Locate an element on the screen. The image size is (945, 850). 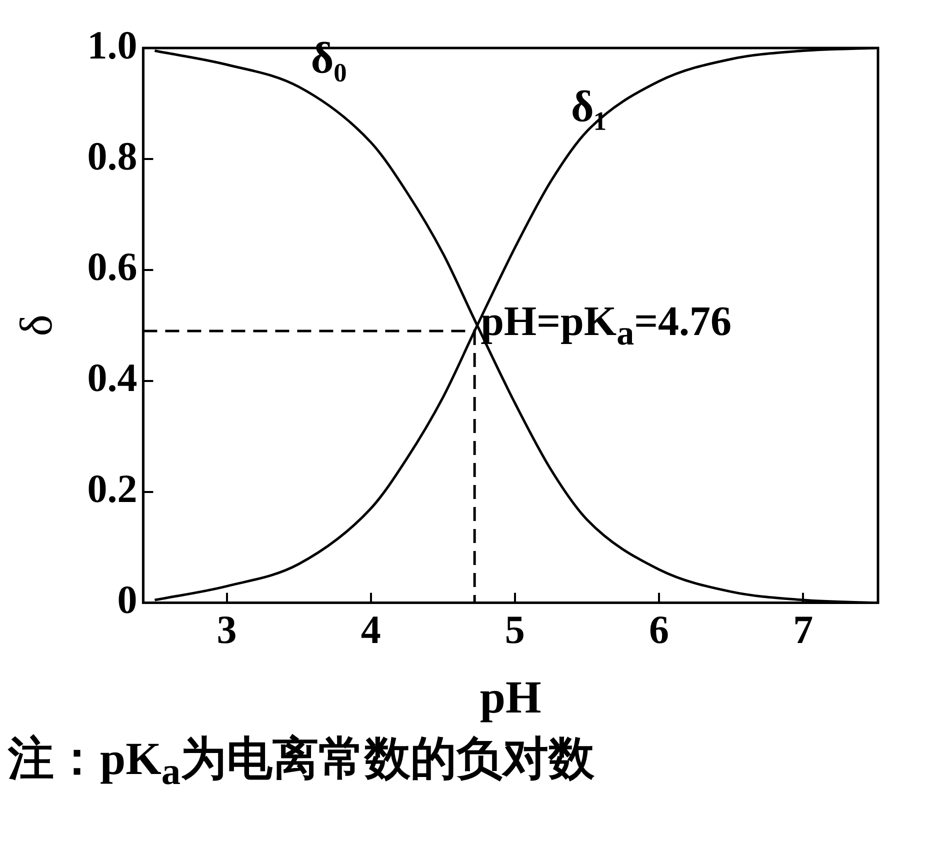
x-tick-label: 5 is located at coordinates (514, 629).